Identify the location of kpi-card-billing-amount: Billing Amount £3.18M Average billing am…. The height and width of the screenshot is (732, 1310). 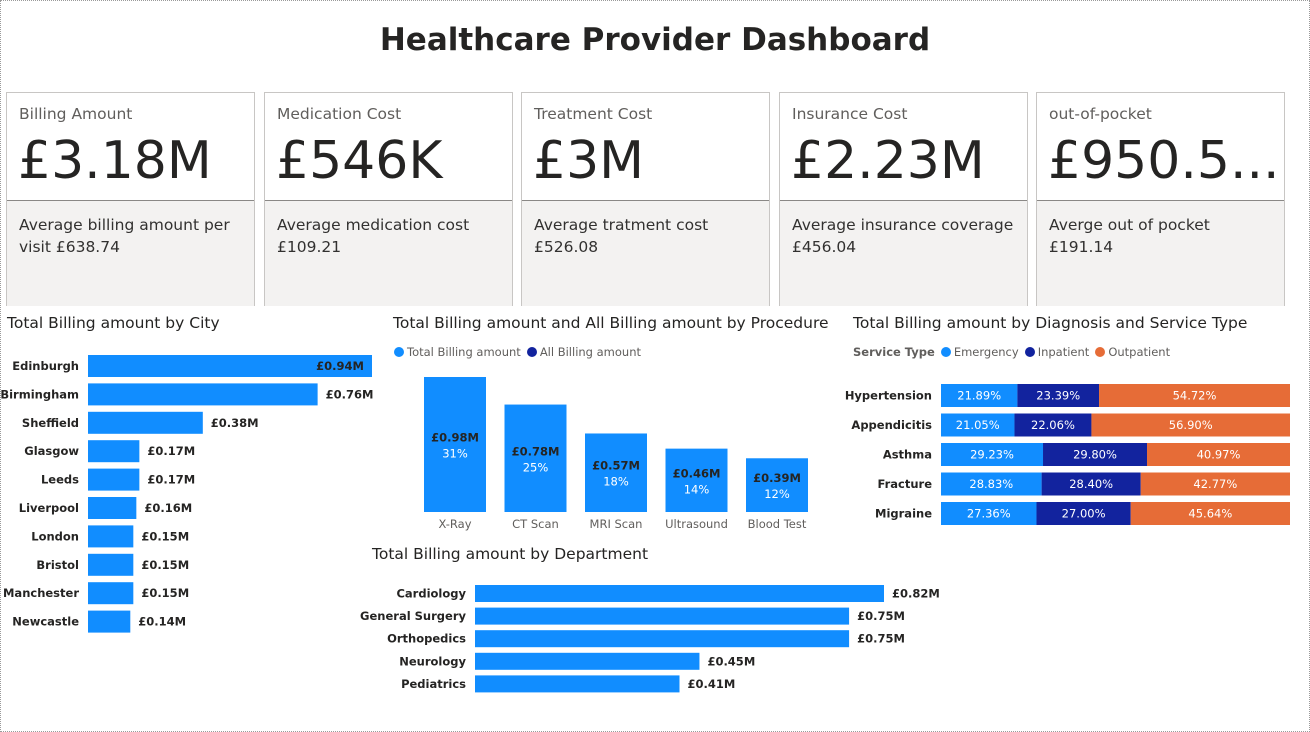
(130, 199).